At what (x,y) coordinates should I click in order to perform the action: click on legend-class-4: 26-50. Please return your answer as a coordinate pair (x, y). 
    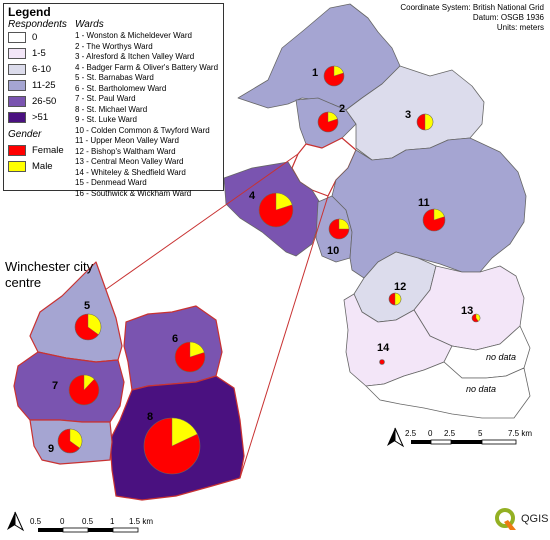
    Looking at the image, I should click on (32, 101).